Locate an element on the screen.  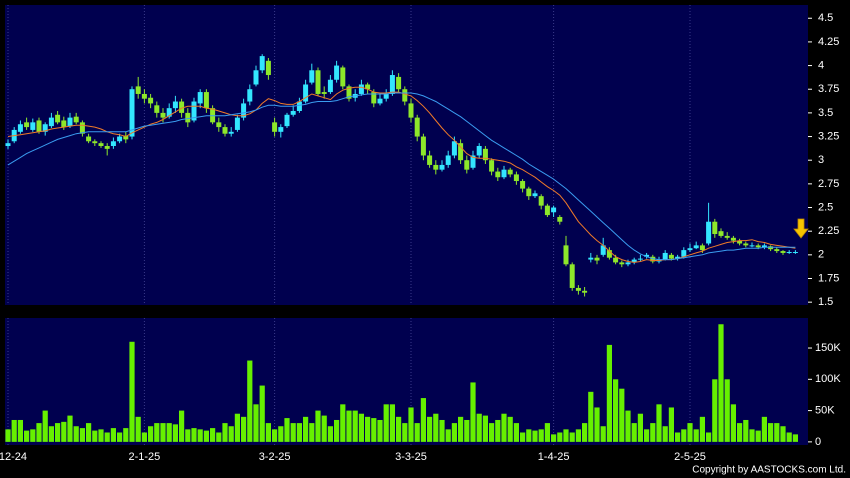
y-tick-label: 100K is located at coordinates (828, 379).